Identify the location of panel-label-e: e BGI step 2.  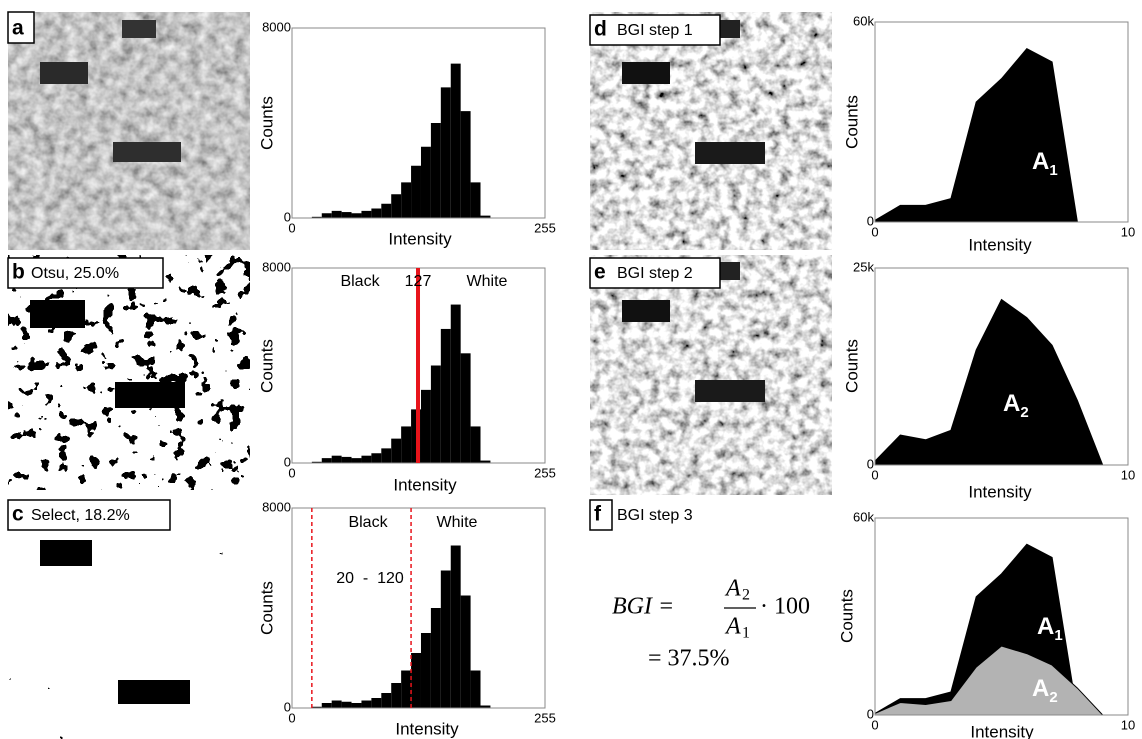
(655, 273).